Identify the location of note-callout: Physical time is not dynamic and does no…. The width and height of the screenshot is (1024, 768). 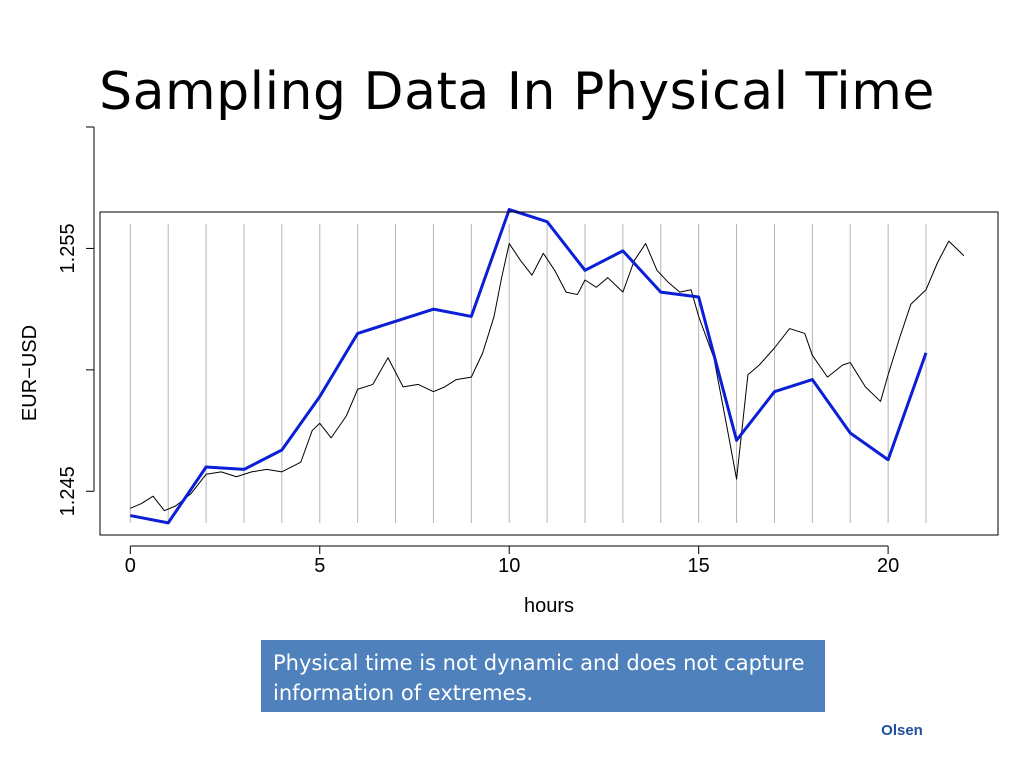
(543, 676).